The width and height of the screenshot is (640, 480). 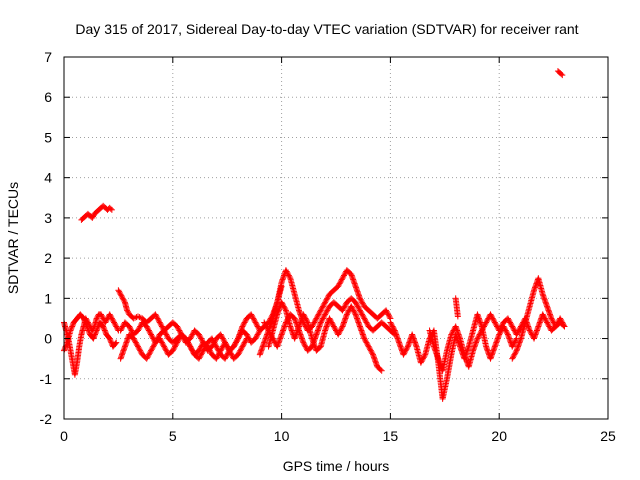 I want to click on x-tick-label: 5, so click(x=173, y=436).